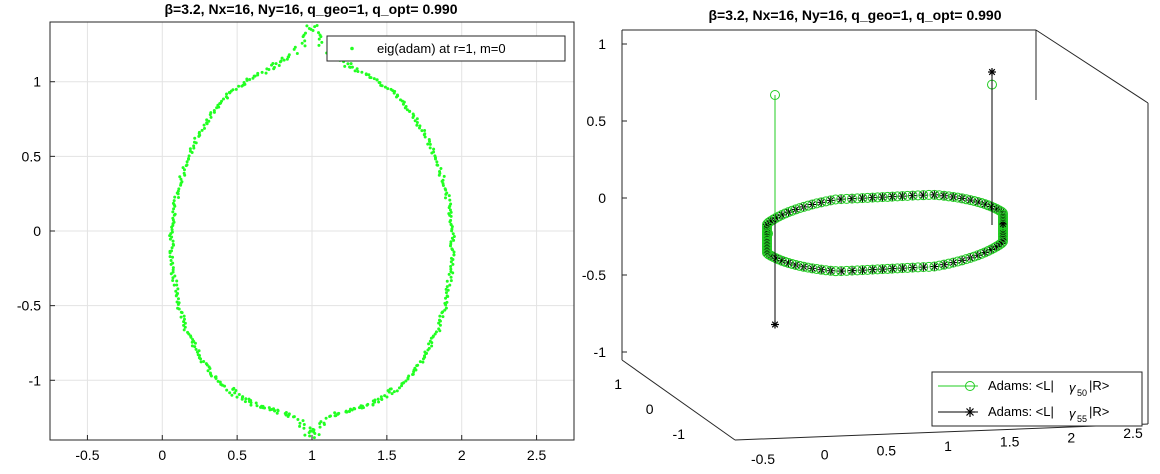 The height and width of the screenshot is (474, 1160). Describe the element at coordinates (1073, 387) in the screenshot. I see `legend-gamma-50: γ` at that location.